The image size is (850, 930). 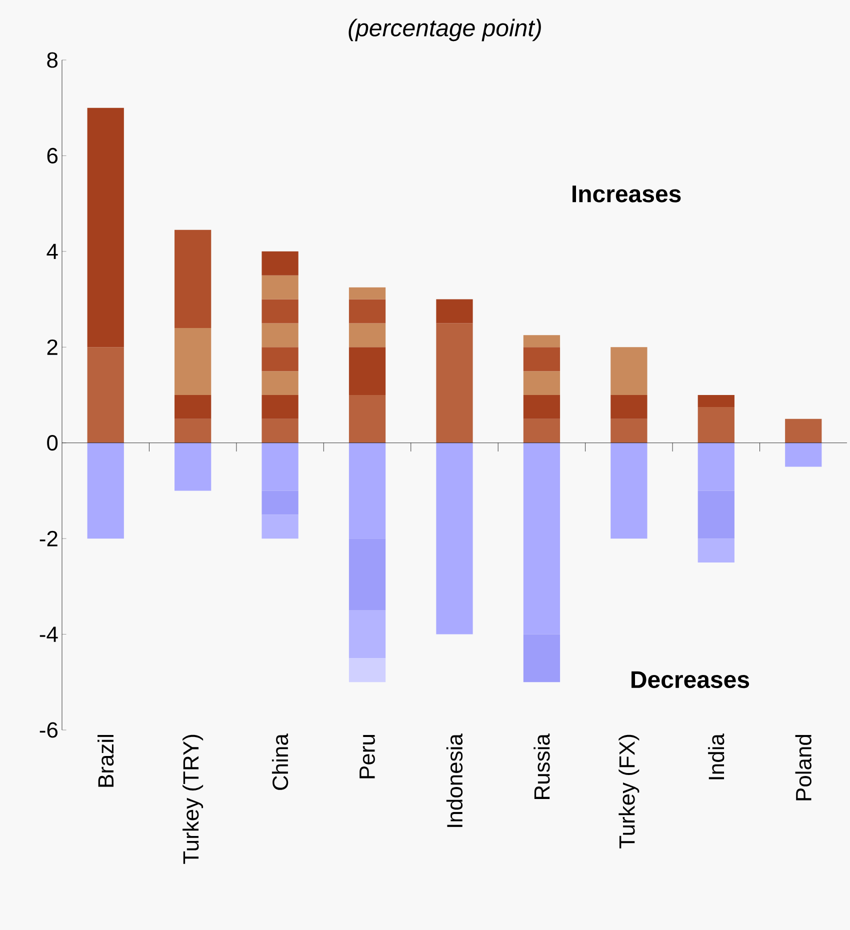 What do you see at coordinates (52, 347) in the screenshot?
I see `y-tick-label: 2` at bounding box center [52, 347].